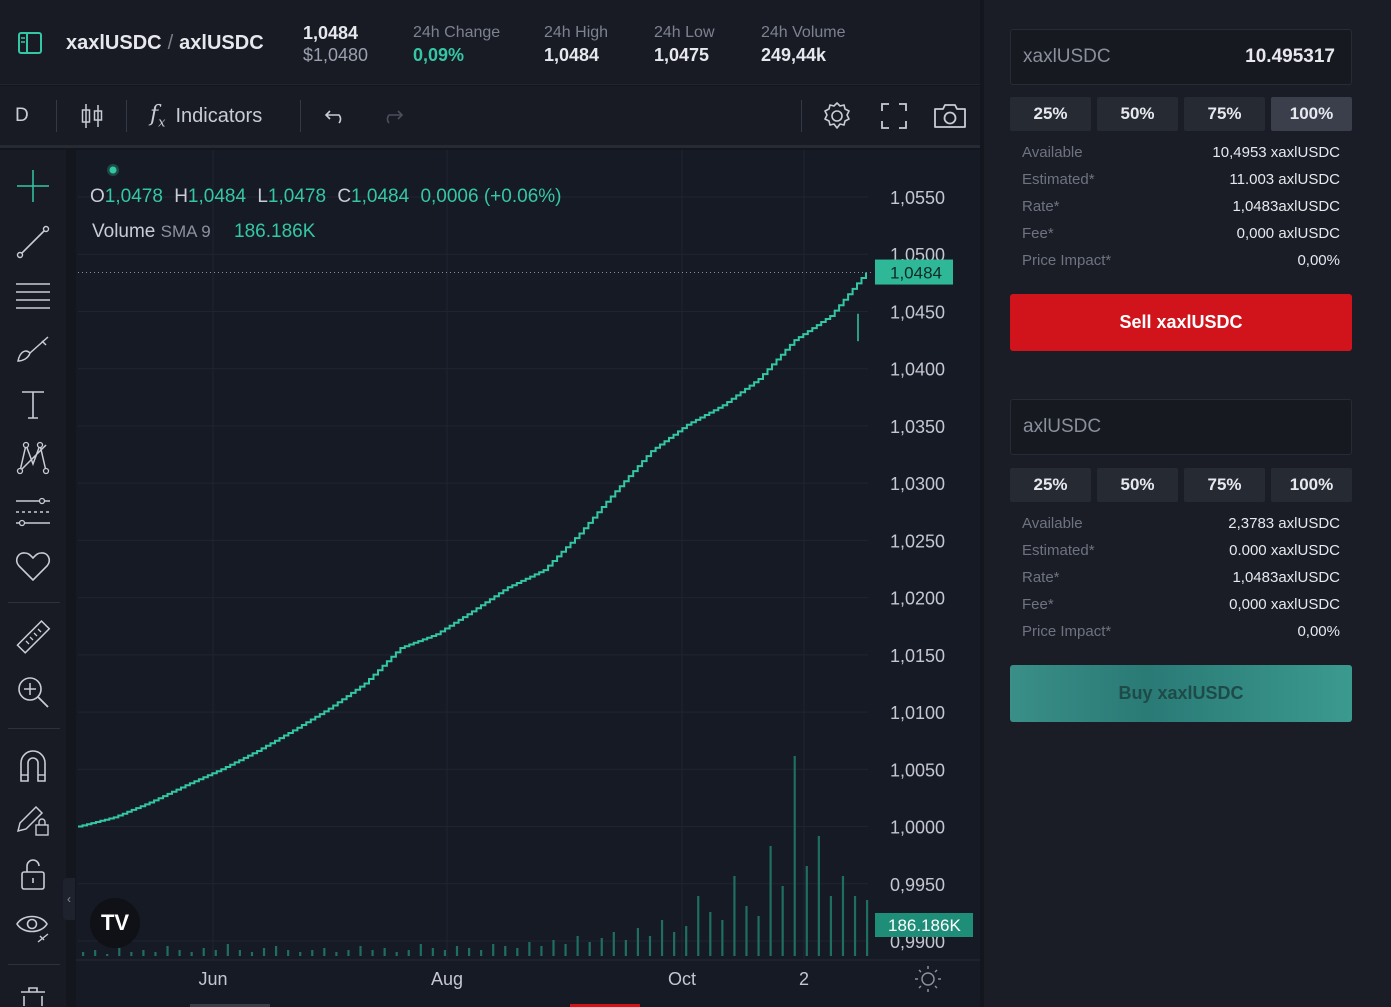  Describe the element at coordinates (33, 458) in the screenshot. I see `pattern-tool` at that location.